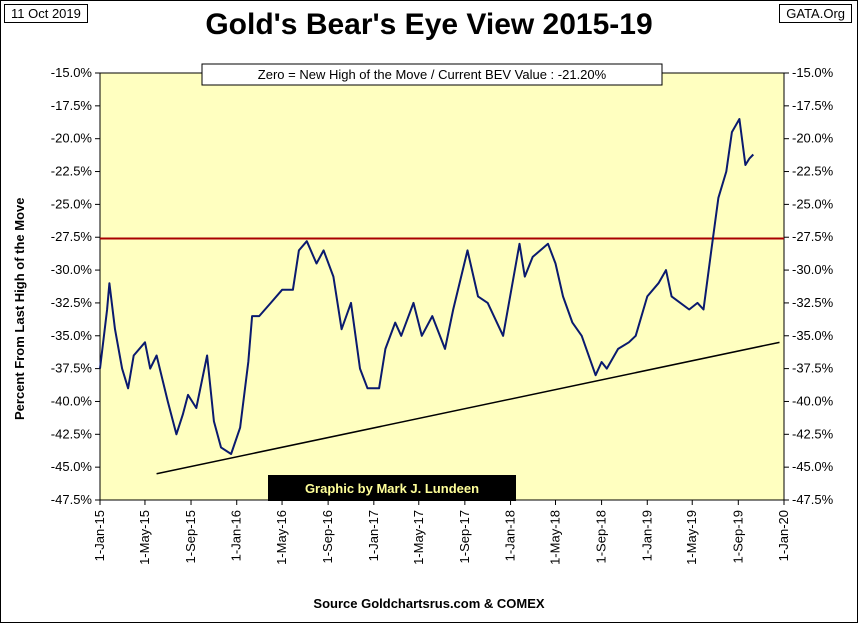 This screenshot has height=623, width=858. I want to click on x-tick-label: 1-May-19, so click(691, 537).